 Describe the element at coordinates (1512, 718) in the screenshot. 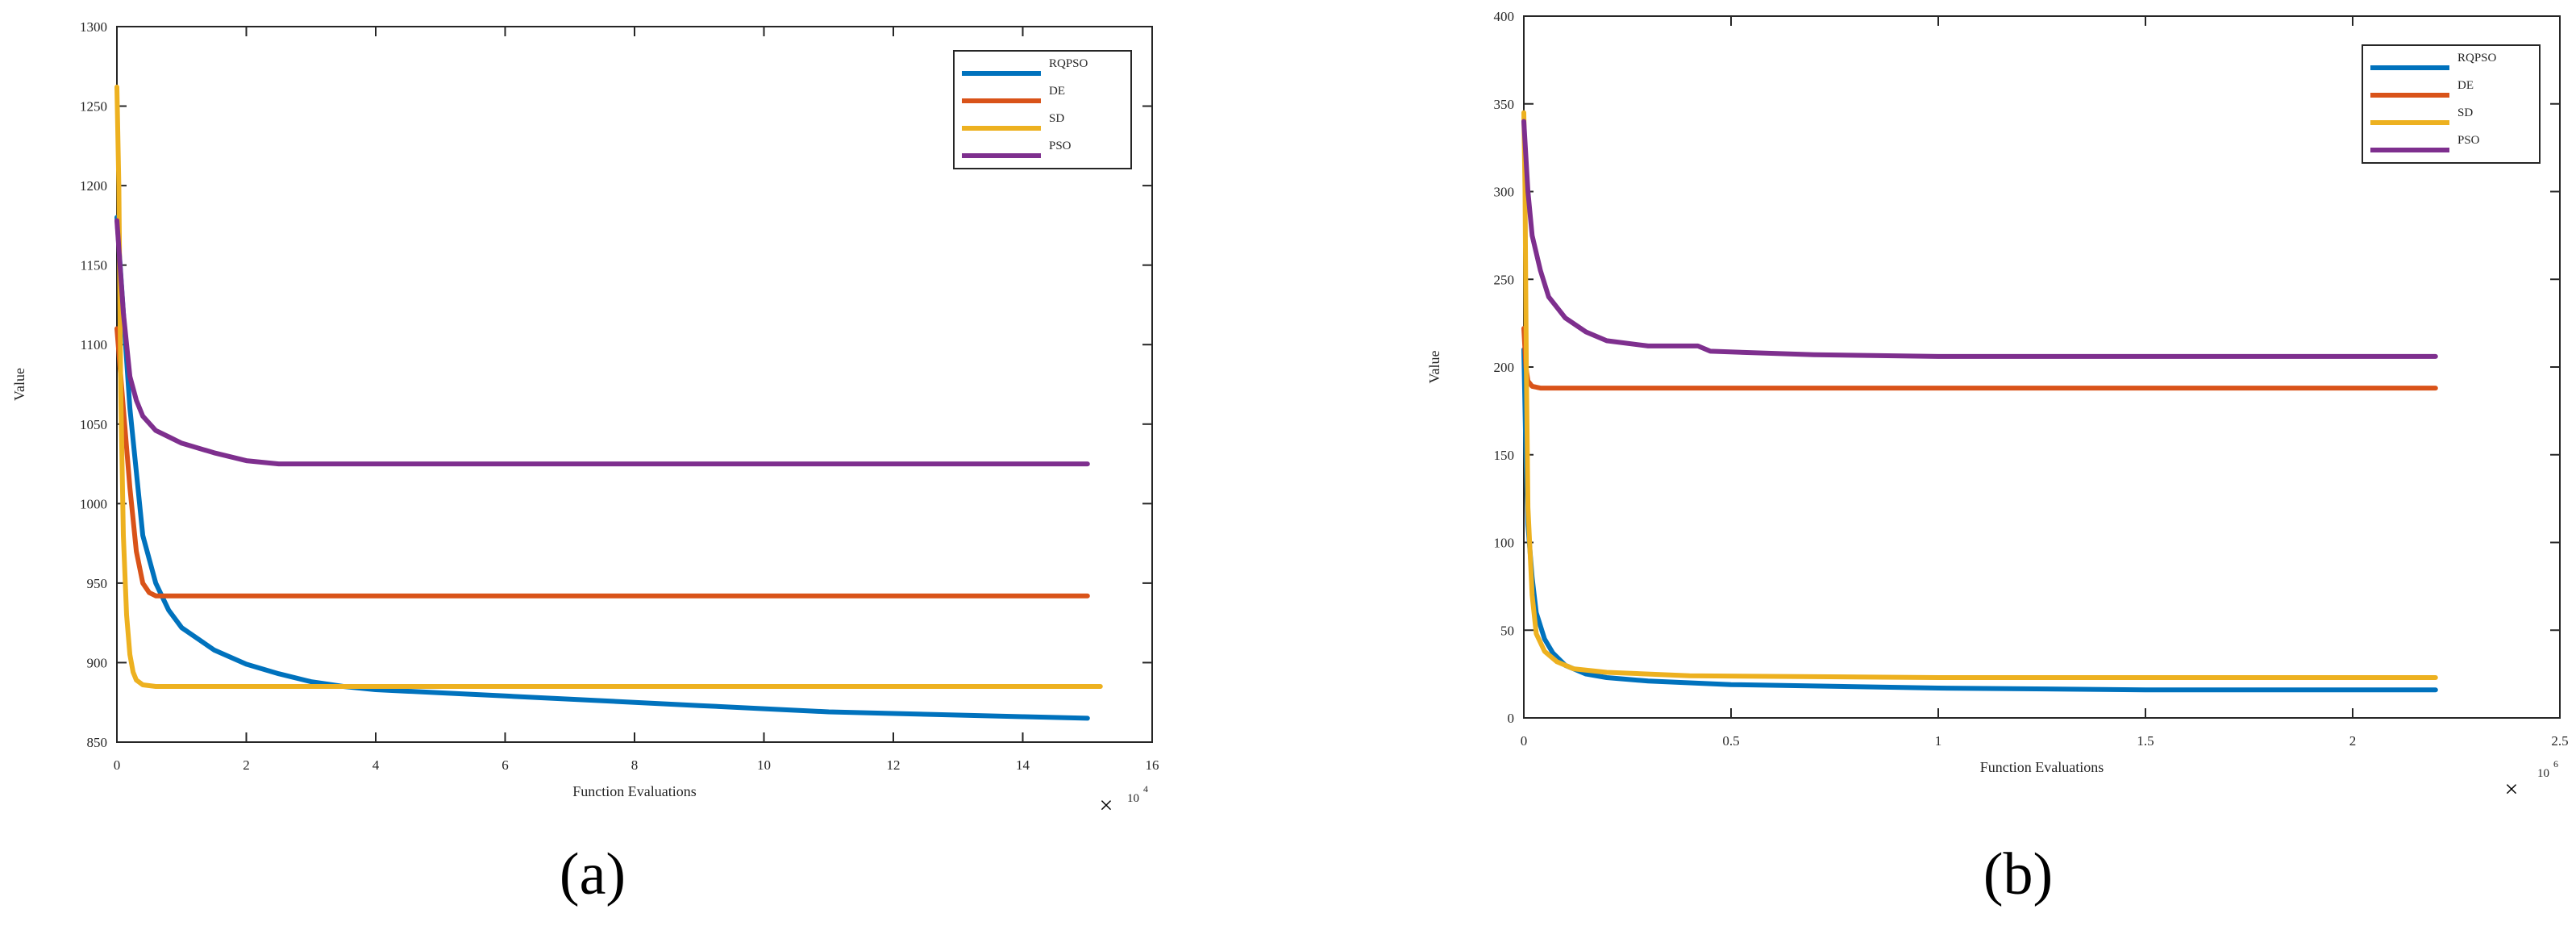

I see `y-tick-label: 0` at that location.